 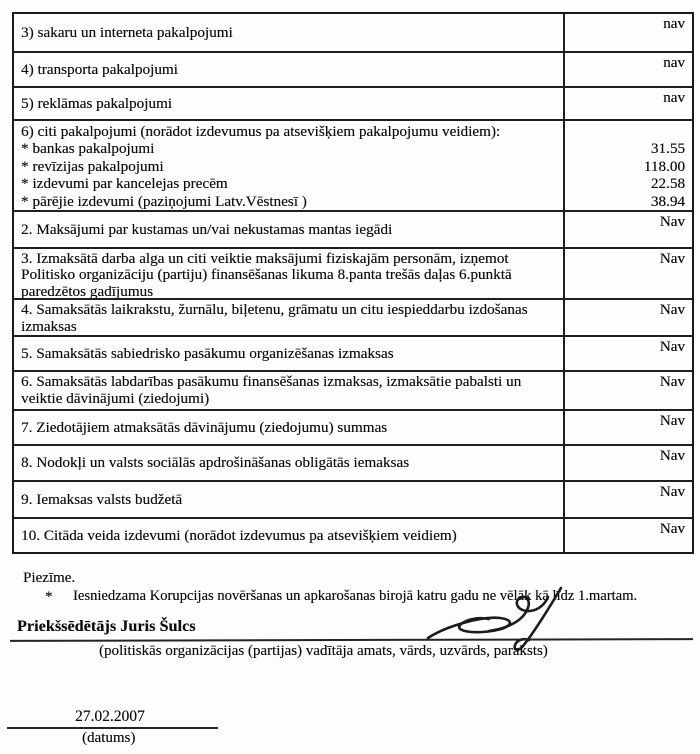 What do you see at coordinates (667, 201) in the screenshot?
I see `sub-item-value: 38.94` at bounding box center [667, 201].